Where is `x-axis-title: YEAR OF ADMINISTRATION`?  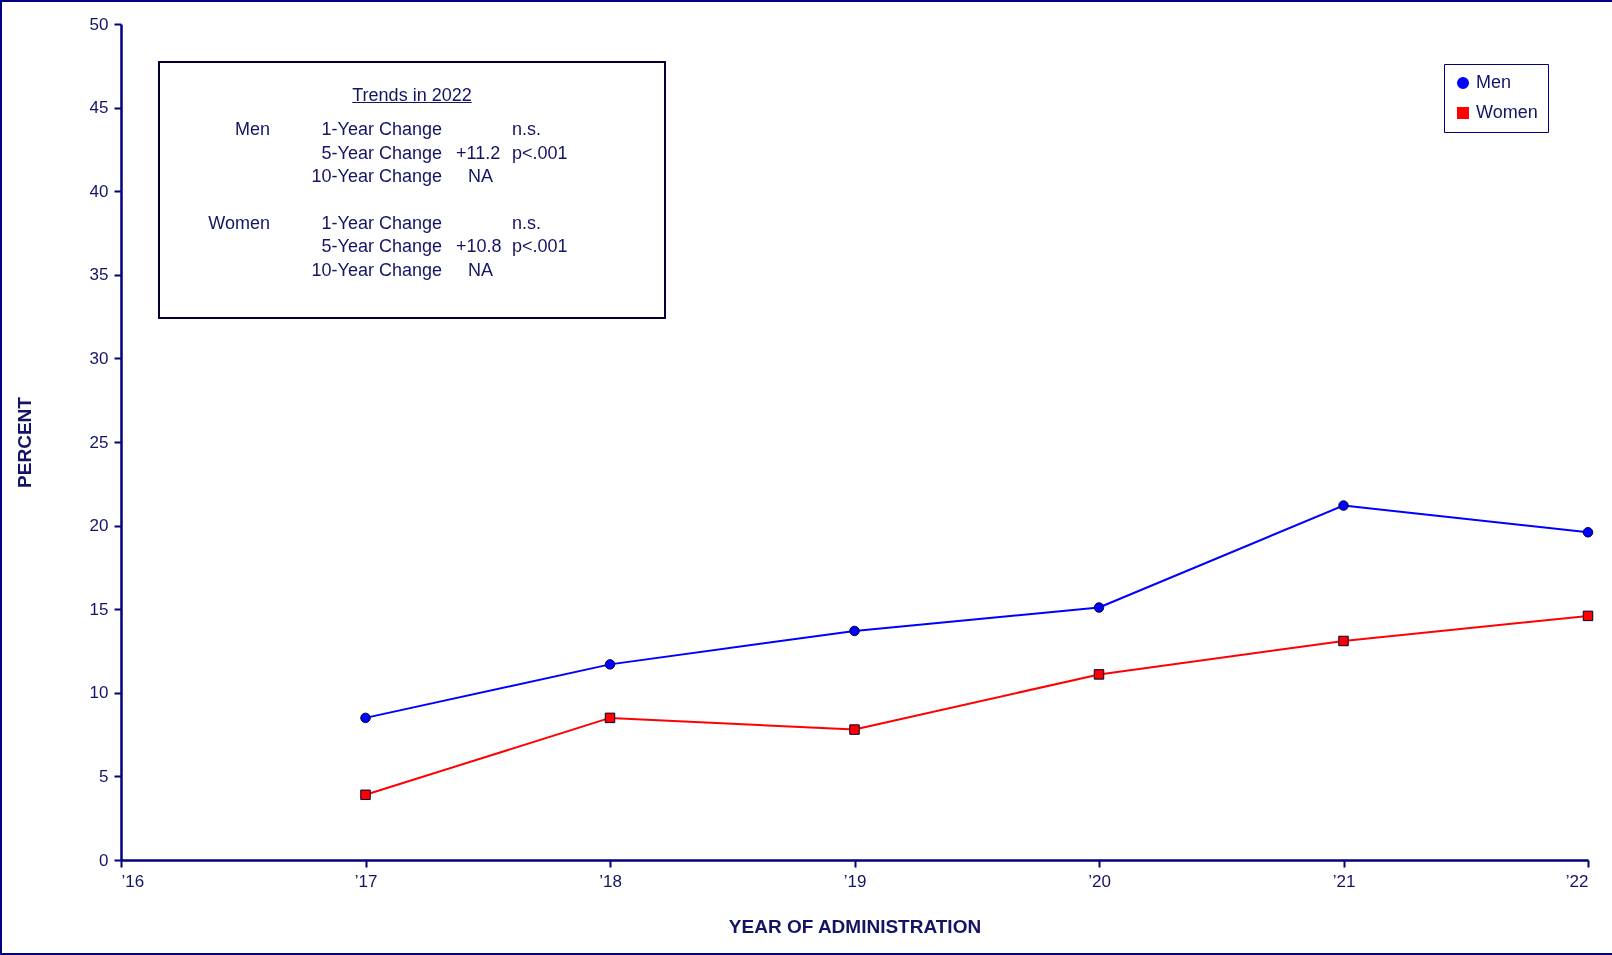 x-axis-title: YEAR OF ADMINISTRATION is located at coordinates (855, 926).